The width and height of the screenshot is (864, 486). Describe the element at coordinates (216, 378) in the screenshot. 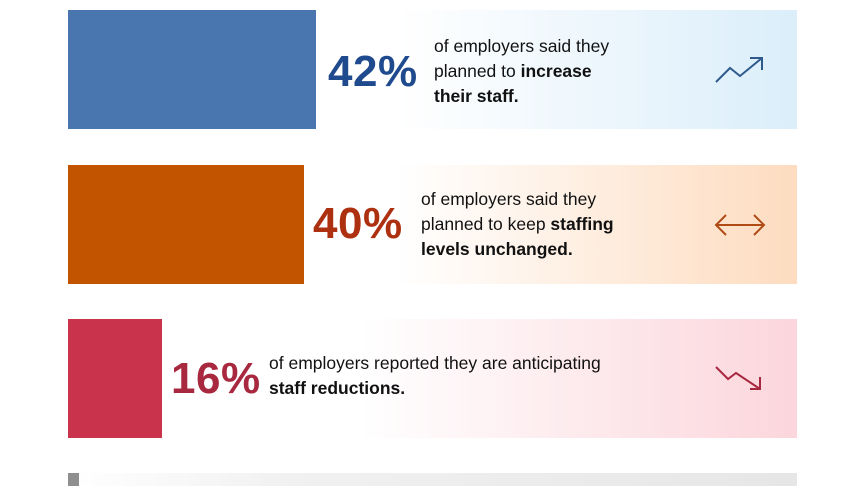

I see `percentage-reductions: 16%` at that location.